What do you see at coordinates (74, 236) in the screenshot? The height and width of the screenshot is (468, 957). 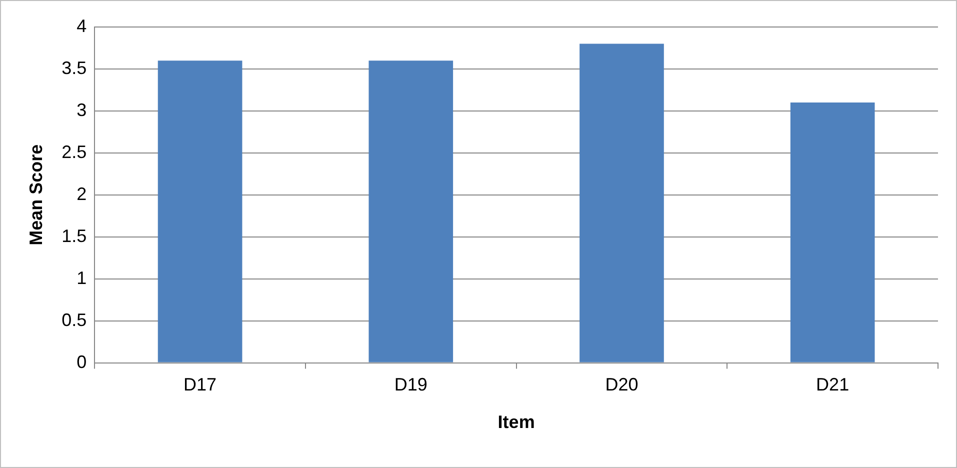 I see `y-tick-label: 1.5` at bounding box center [74, 236].